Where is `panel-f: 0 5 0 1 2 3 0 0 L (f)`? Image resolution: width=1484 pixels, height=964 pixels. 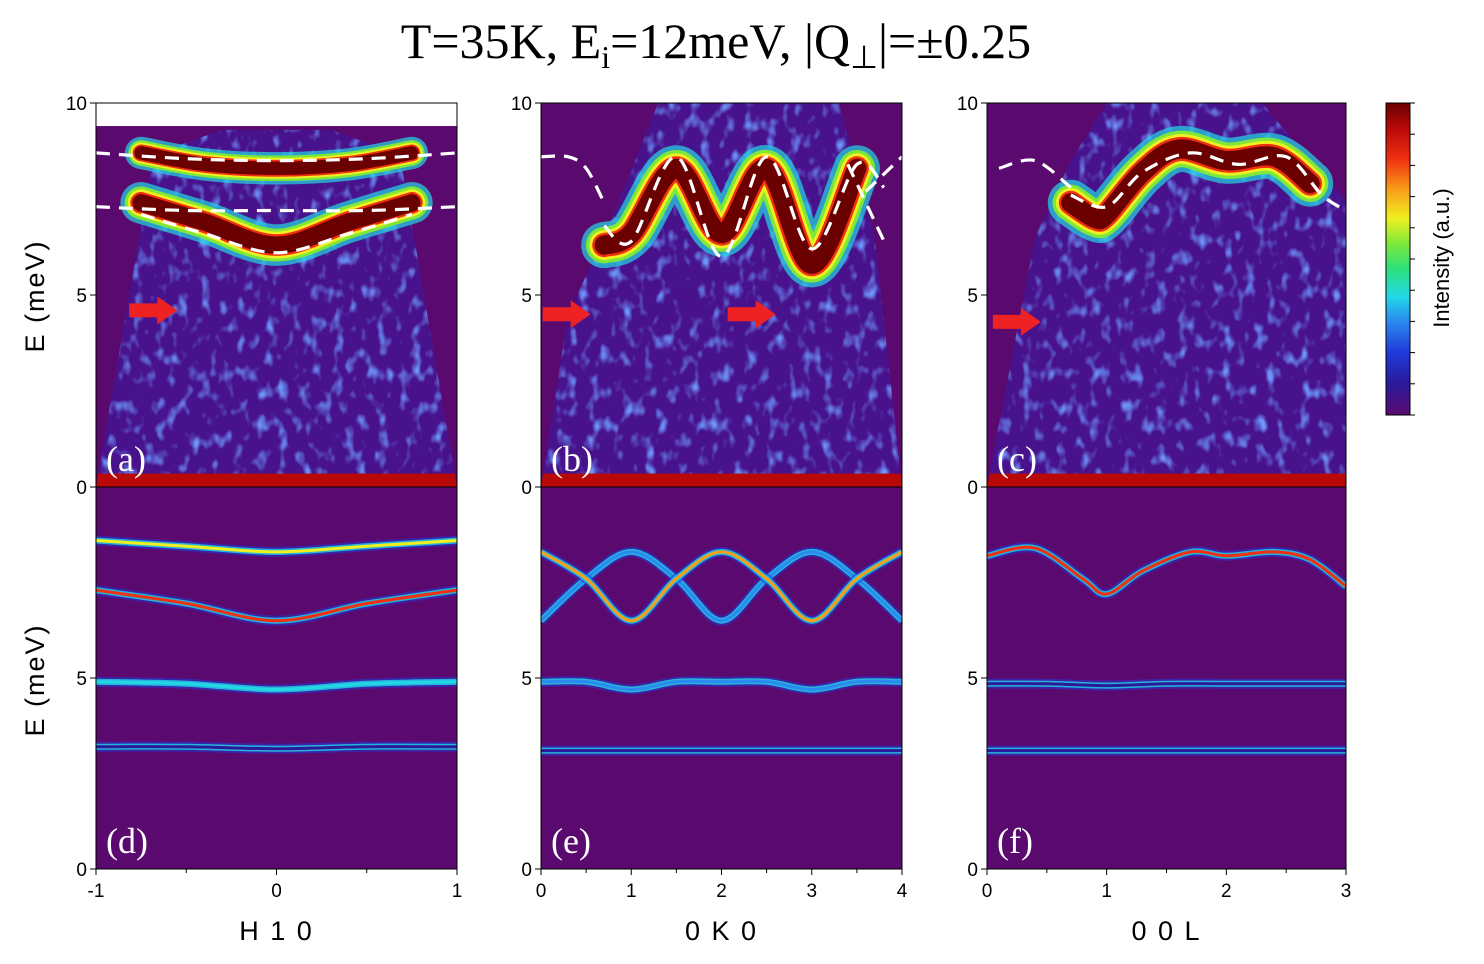 panel-f: 0 5 0 1 2 3 0 0 L (f) is located at coordinates (1159, 716).